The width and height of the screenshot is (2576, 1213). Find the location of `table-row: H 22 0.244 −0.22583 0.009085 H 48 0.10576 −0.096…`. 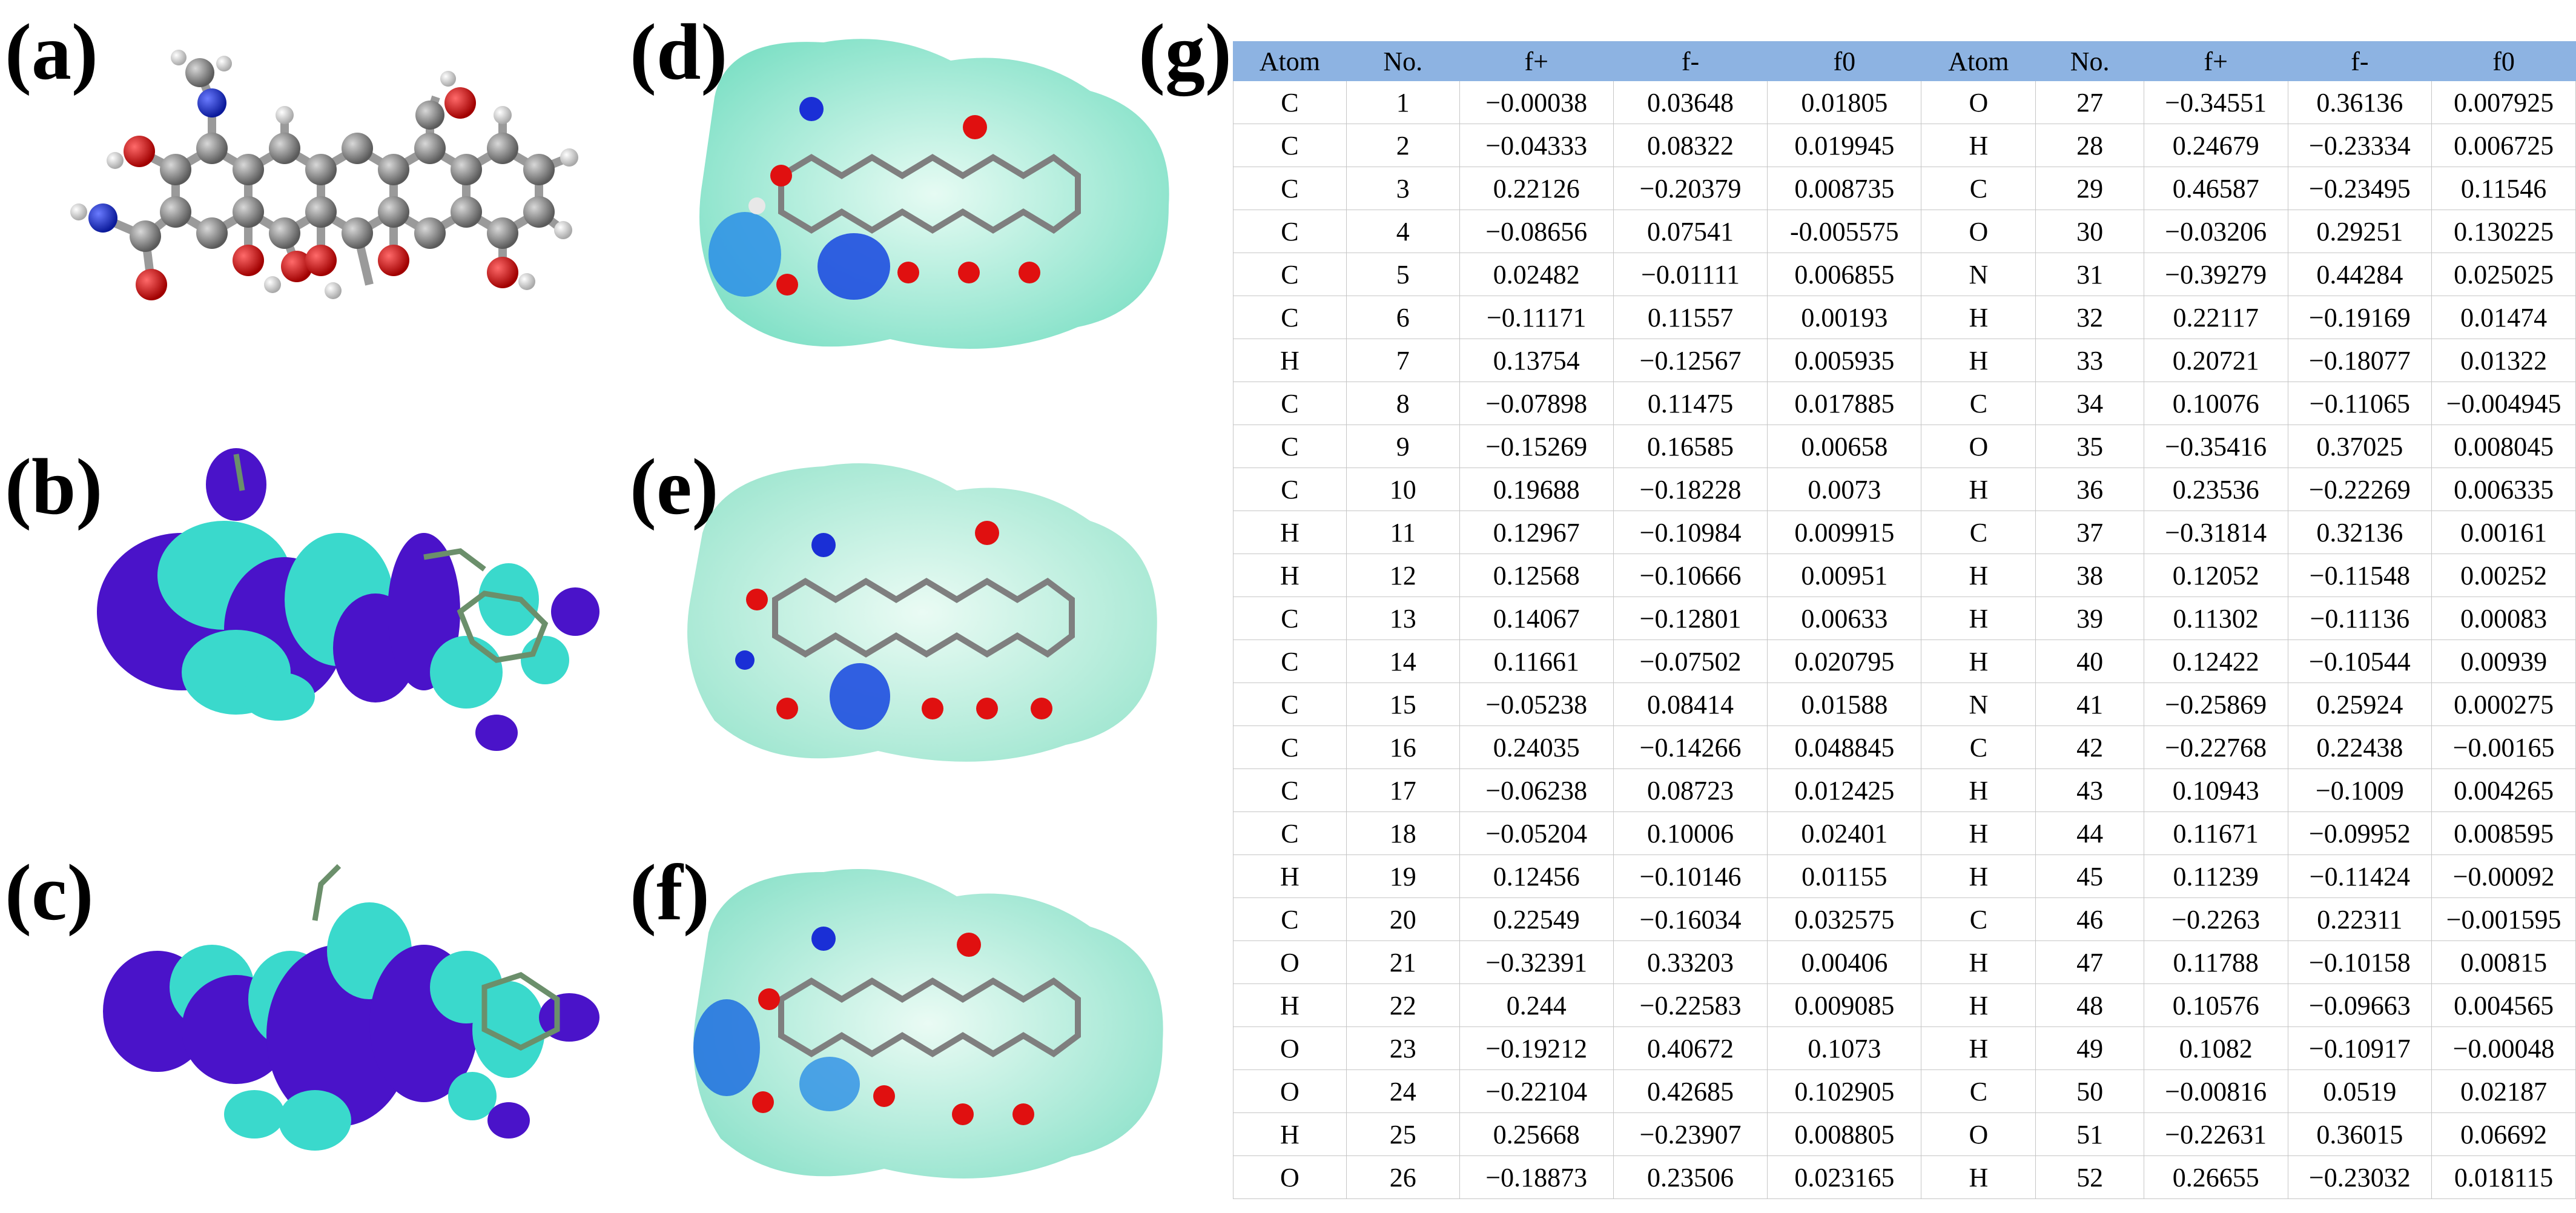

table-row: H 22 0.244 −0.22583 0.009085 H 48 0.10576 −0.096… is located at coordinates (1904, 1005).